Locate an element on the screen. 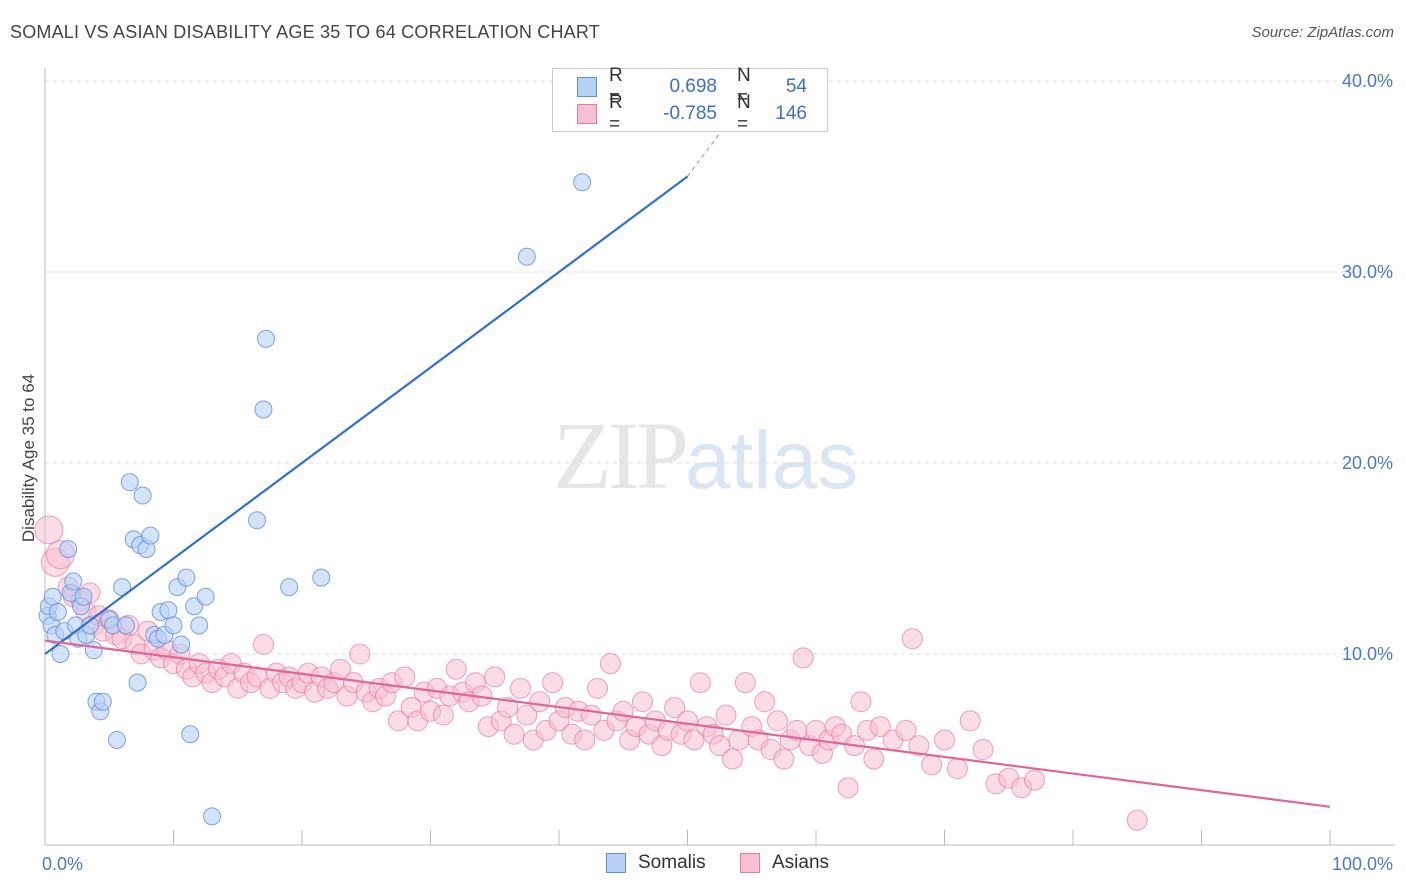 This screenshot has height=892, width=1406. legend-item-asians: Asians is located at coordinates (784, 863).